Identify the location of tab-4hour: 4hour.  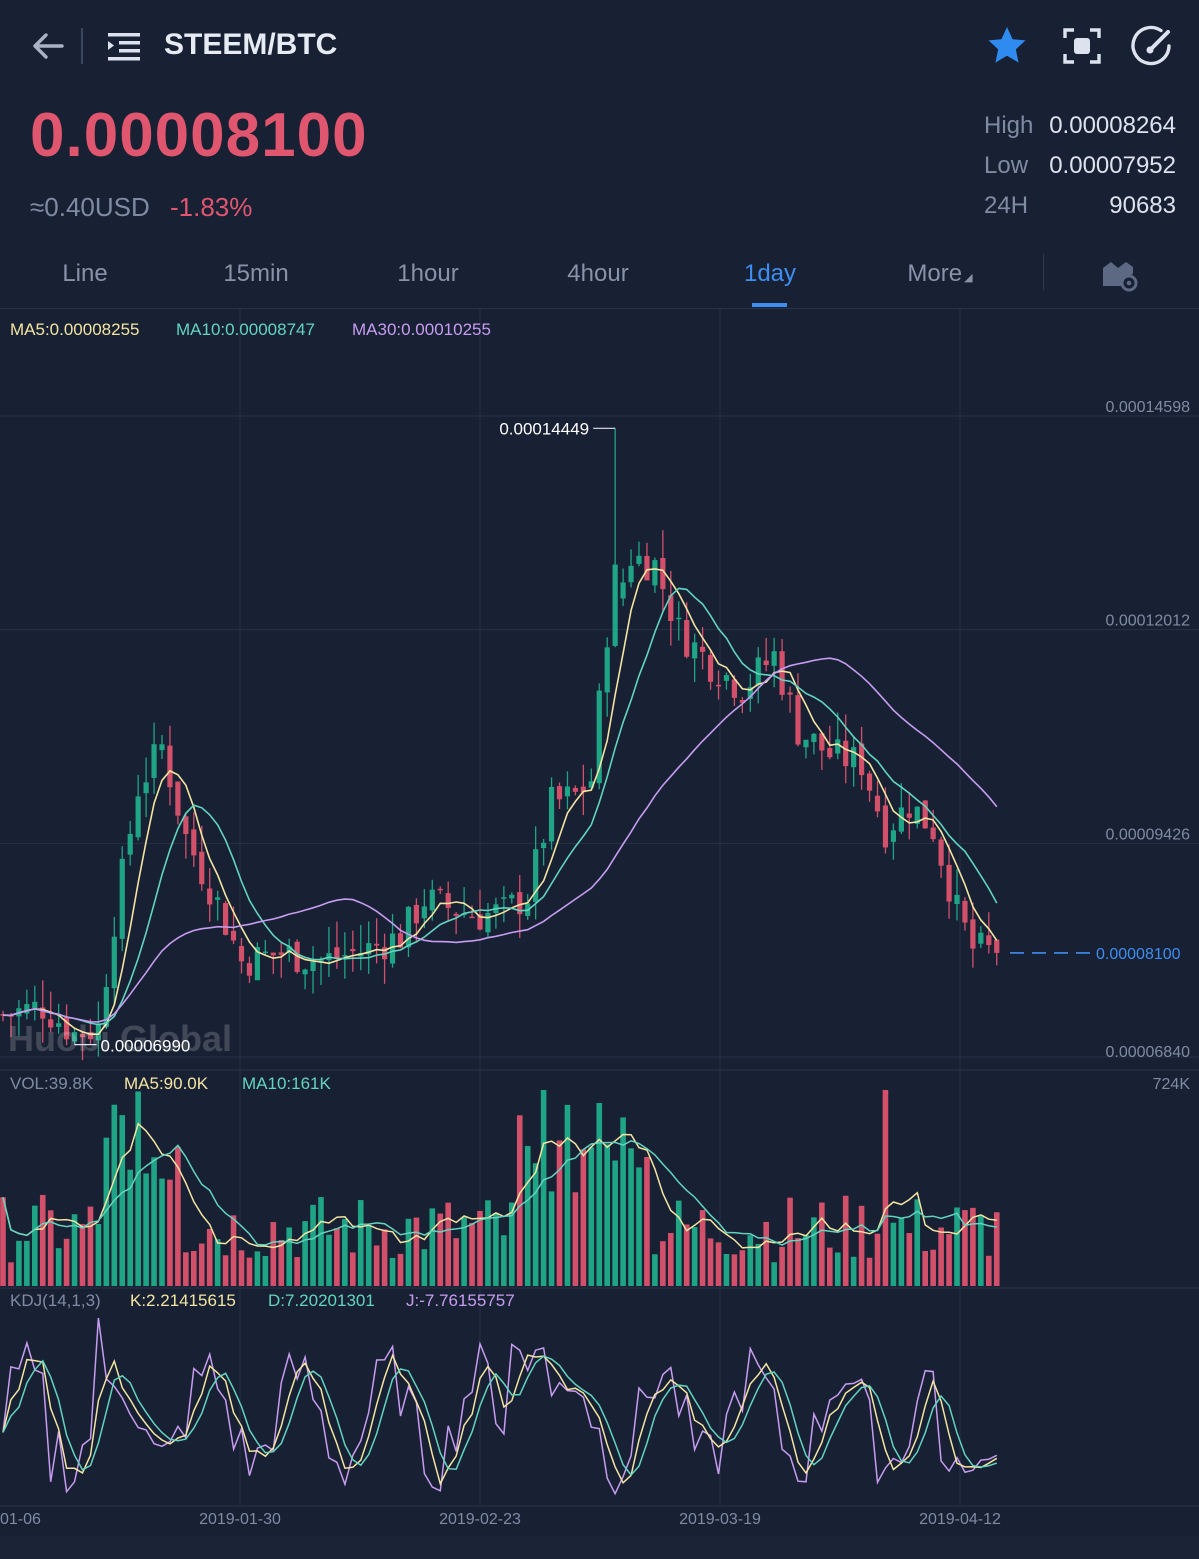
(598, 273).